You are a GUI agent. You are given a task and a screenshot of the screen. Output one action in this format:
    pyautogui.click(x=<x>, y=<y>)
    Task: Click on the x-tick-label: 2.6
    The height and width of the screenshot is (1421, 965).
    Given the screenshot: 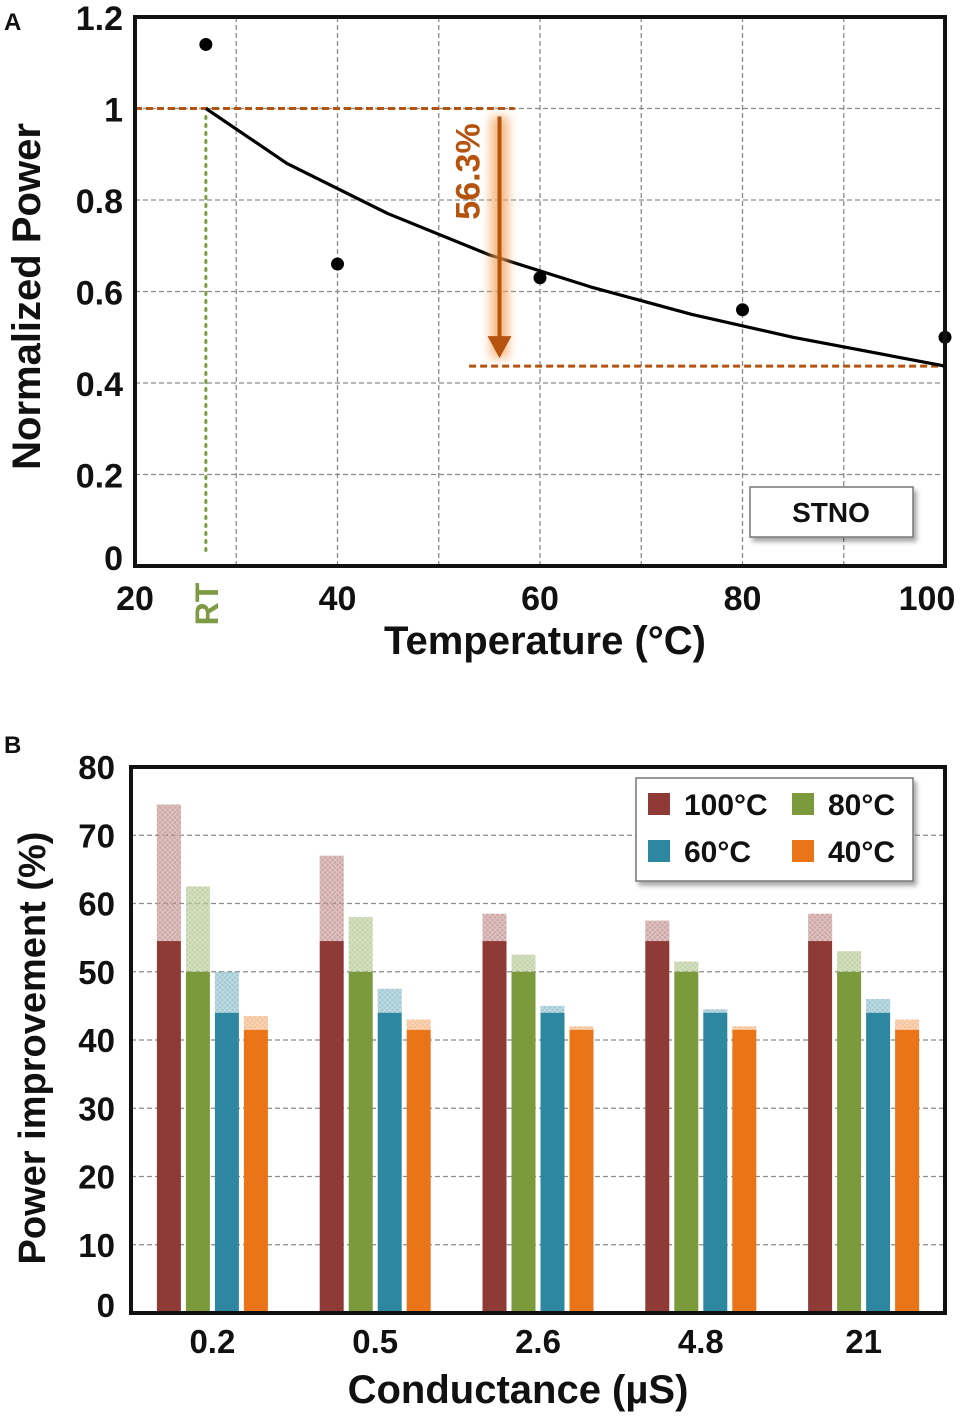 What is the action you would take?
    pyautogui.click(x=538, y=1341)
    